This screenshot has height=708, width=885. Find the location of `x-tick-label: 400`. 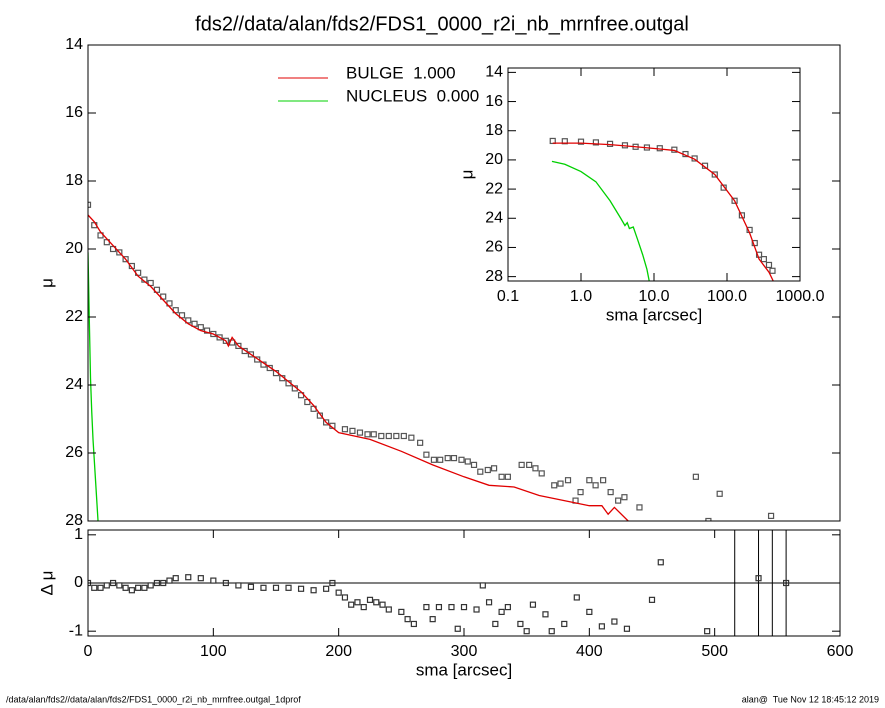

x-tick-label: 400 is located at coordinates (589, 651).